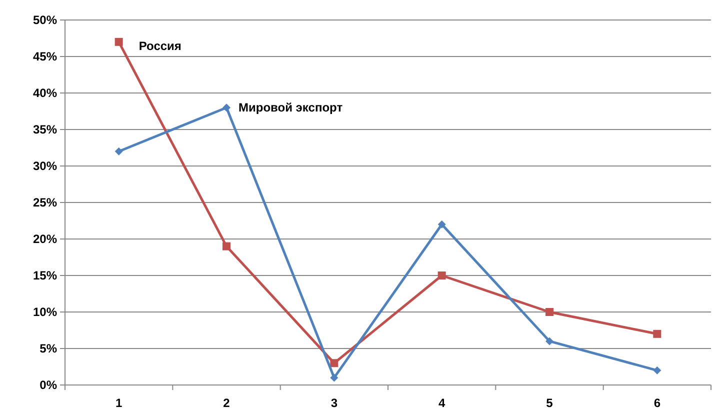 The height and width of the screenshot is (410, 713). I want to click on x-tick-label: 5, so click(550, 403).